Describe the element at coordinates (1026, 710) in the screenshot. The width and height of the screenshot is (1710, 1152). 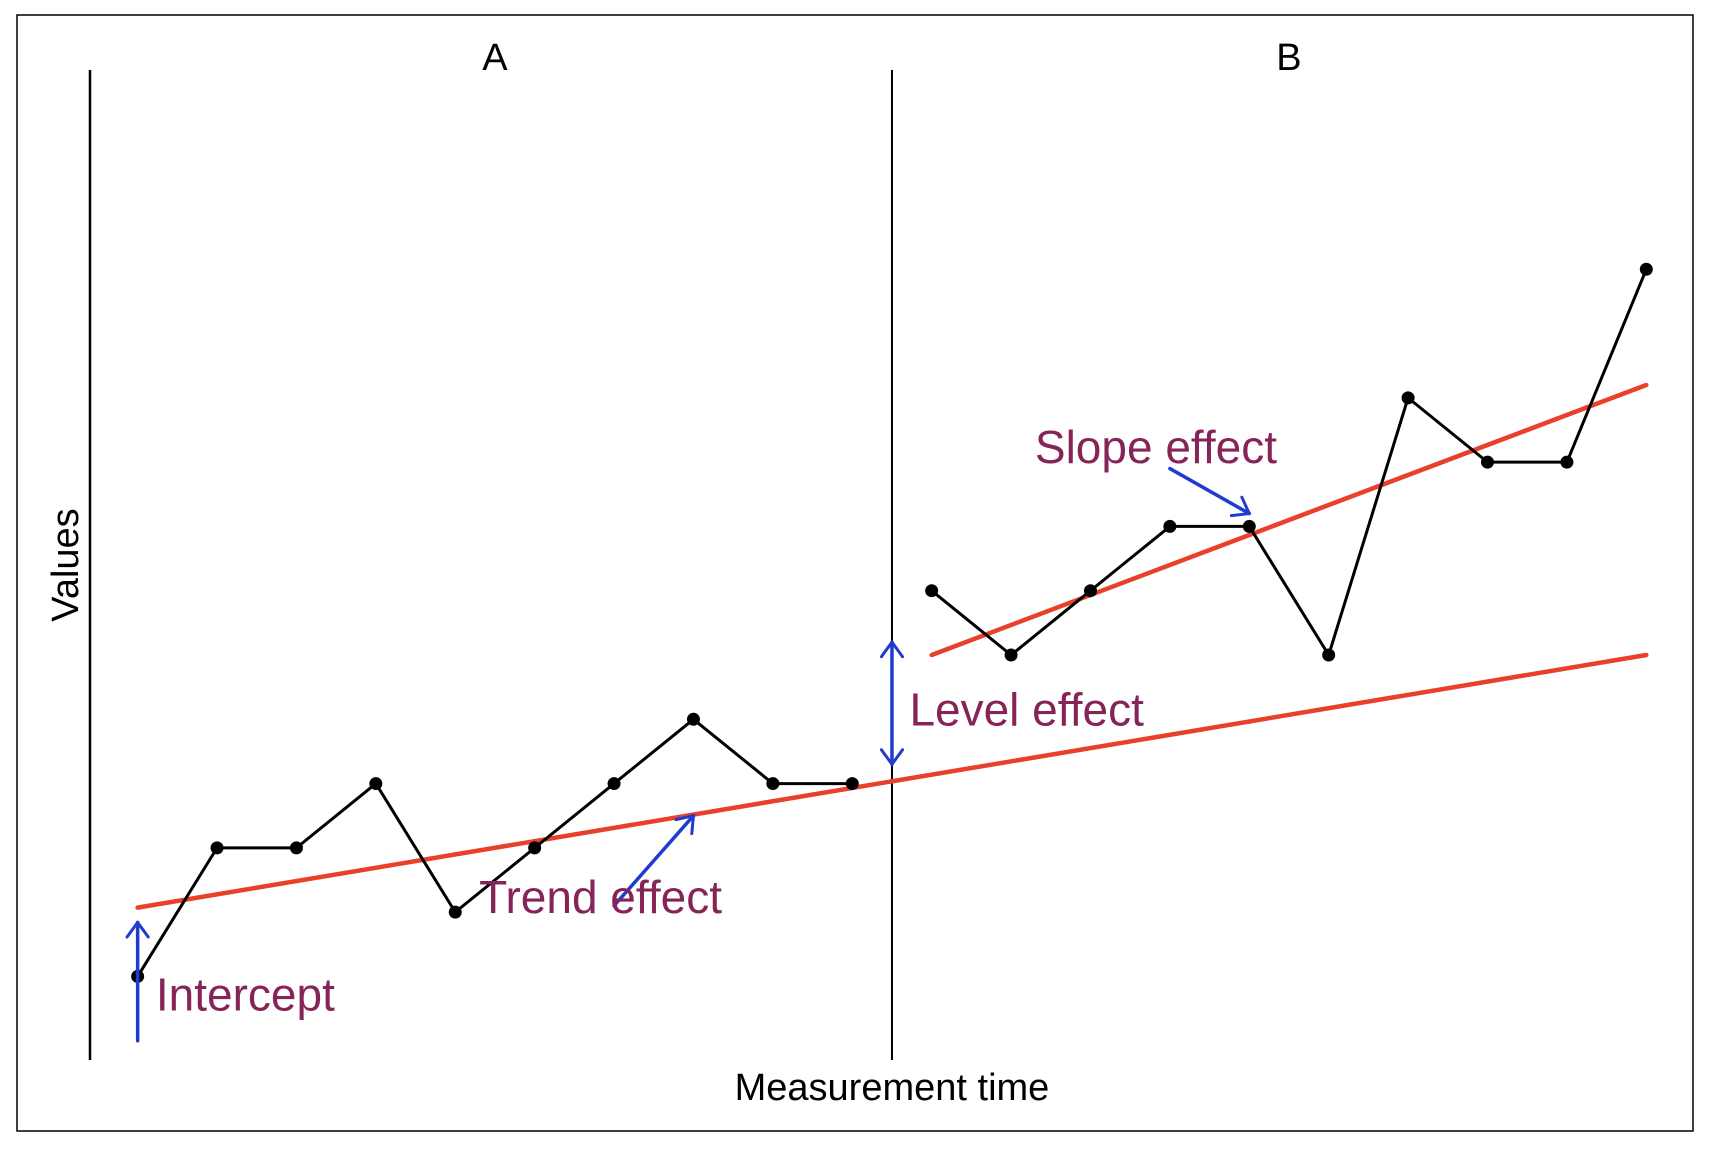
I see `annotation-label: Level effect` at that location.